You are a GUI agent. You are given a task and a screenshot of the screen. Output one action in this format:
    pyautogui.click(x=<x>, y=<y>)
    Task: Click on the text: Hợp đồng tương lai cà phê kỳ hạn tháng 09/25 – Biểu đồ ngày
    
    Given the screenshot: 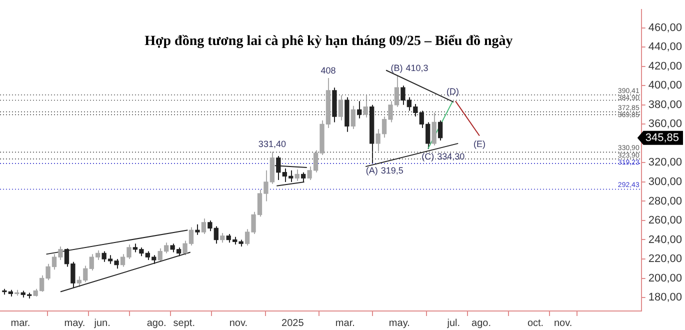 What is the action you would take?
    pyautogui.click(x=328, y=42)
    